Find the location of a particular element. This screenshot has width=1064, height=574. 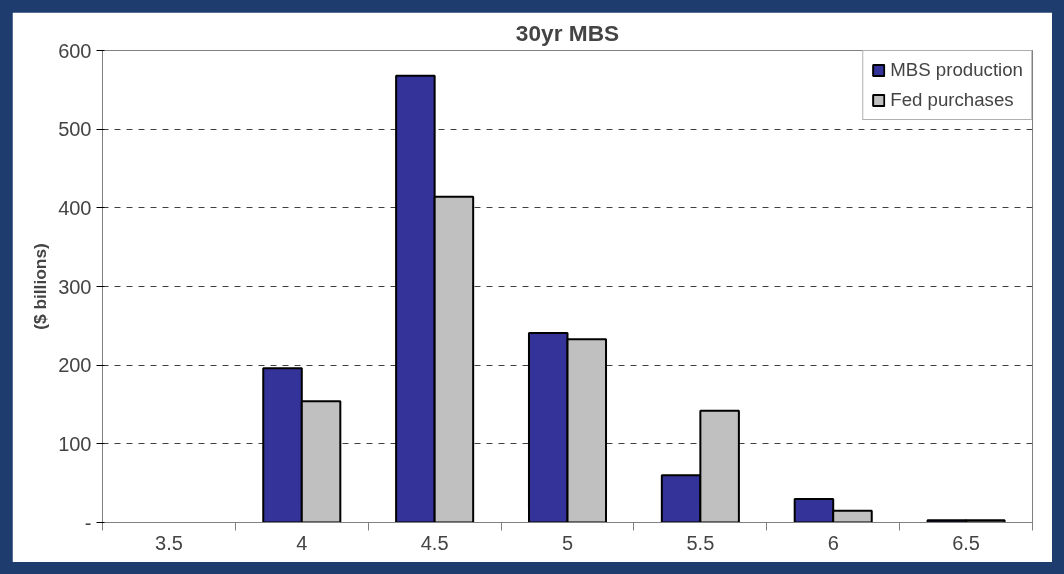

y-tick-label: - is located at coordinates (88, 522).